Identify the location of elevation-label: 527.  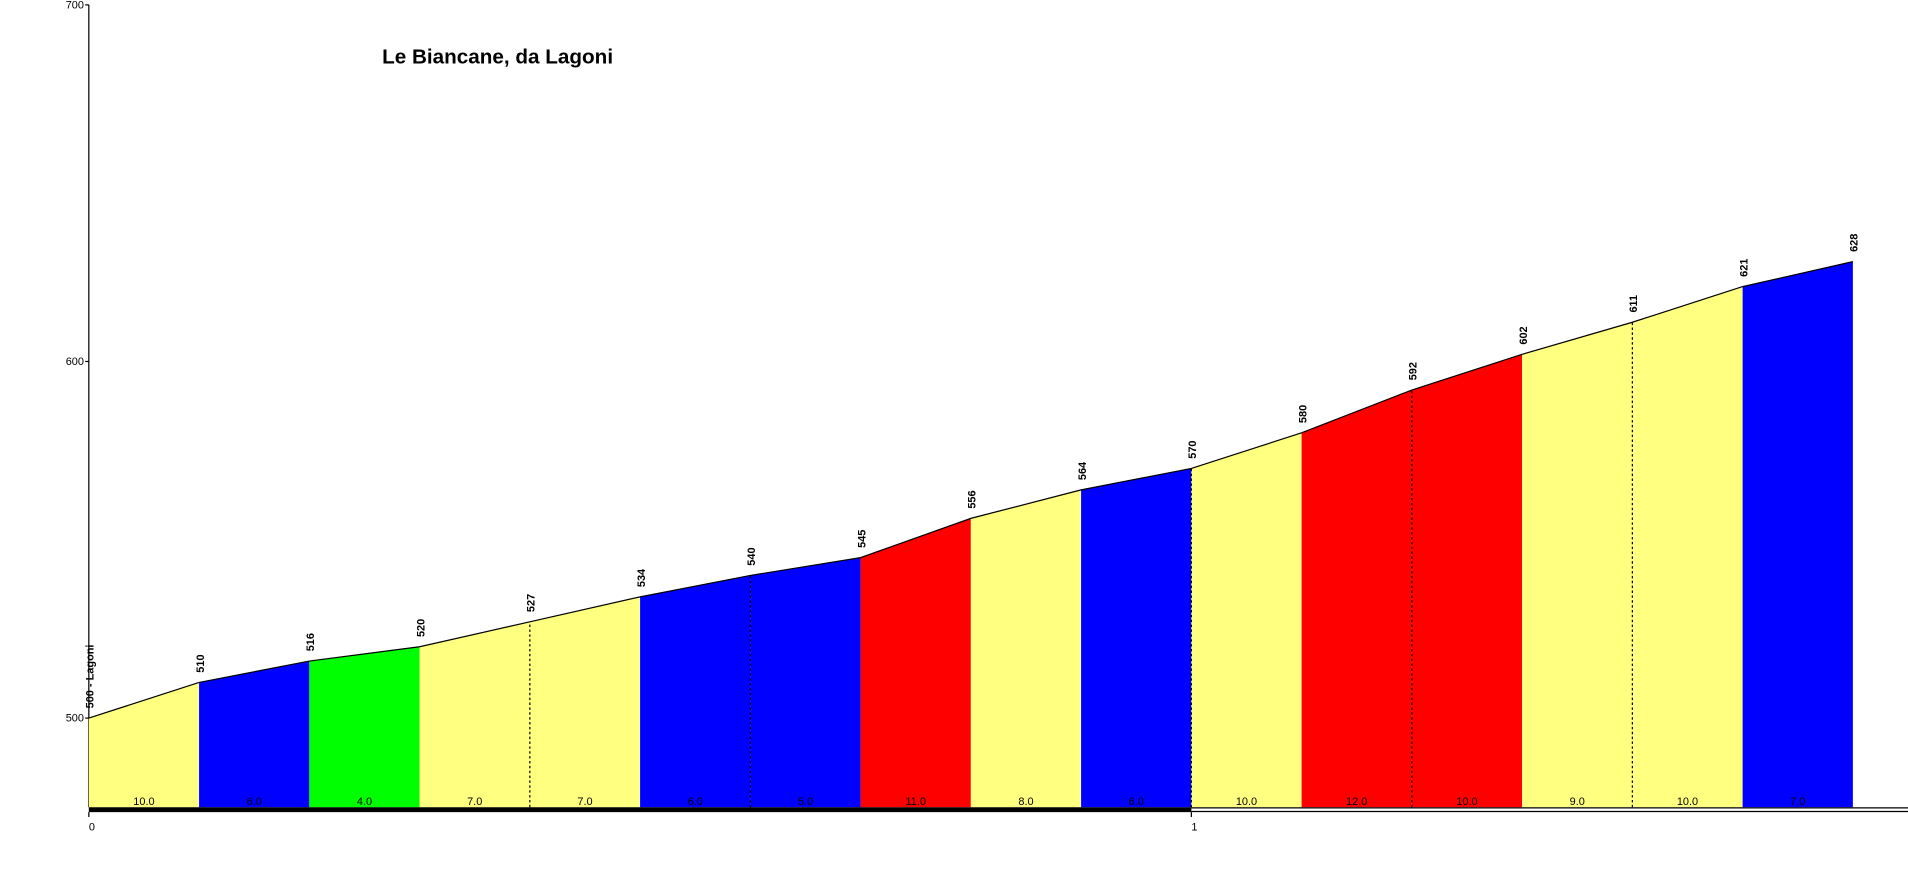
(532, 603).